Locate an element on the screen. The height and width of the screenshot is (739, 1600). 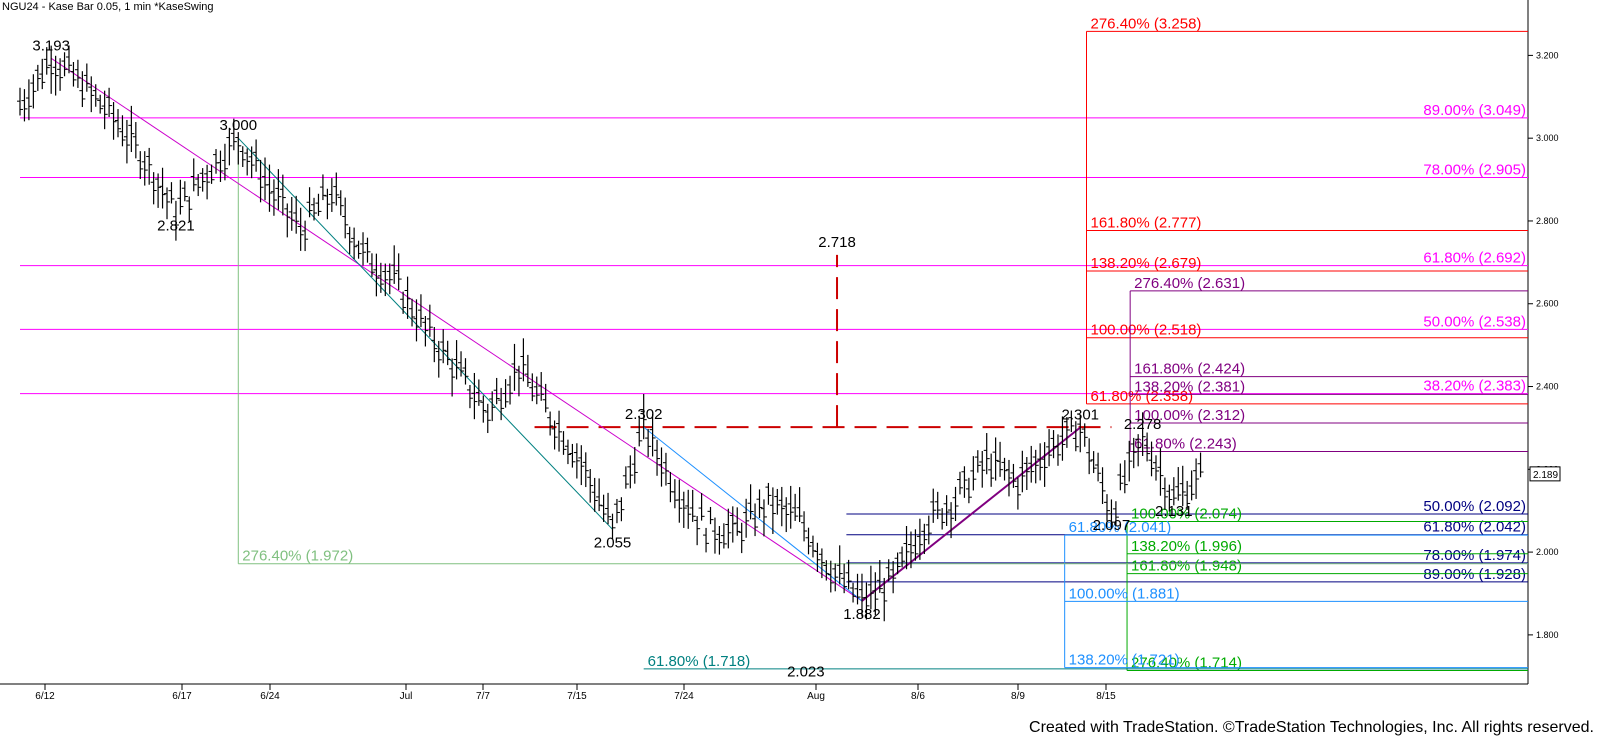
projection-level-label: 100.00% (2.518) is located at coordinates (1146, 330).